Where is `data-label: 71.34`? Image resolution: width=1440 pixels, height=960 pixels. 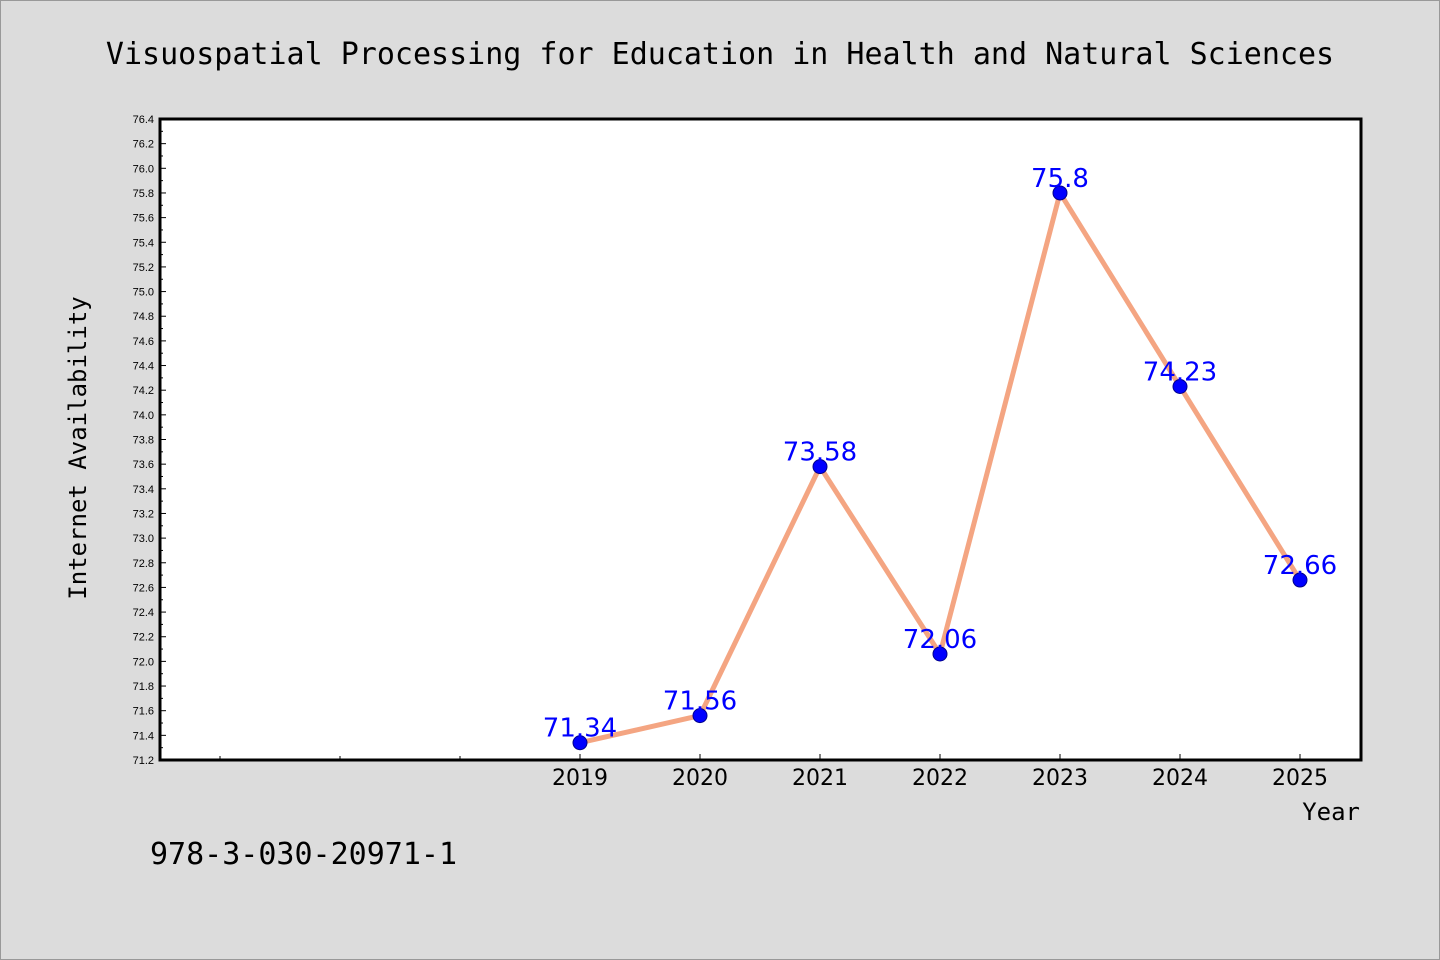
data-label: 71.34 is located at coordinates (580, 729).